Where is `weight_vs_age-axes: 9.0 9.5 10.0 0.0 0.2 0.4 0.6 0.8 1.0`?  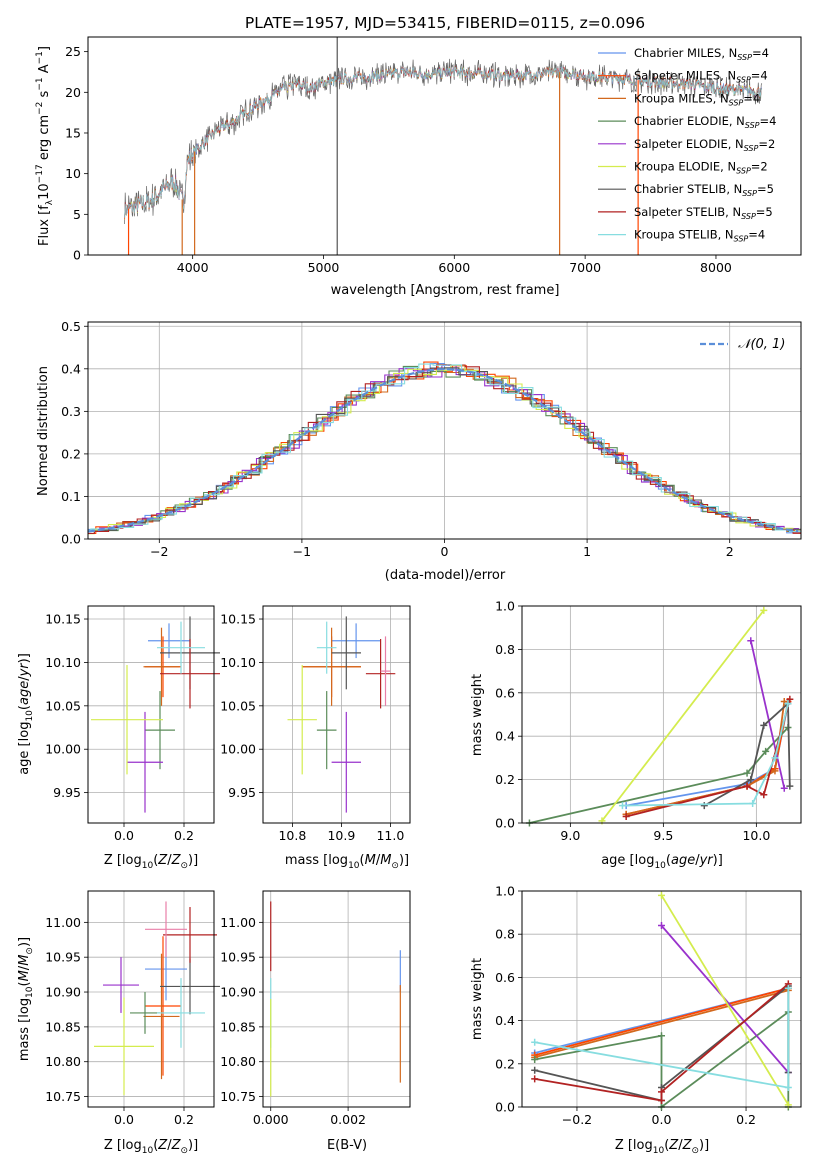
weight_vs_age-axes: 9.0 9.5 10.0 0.0 0.2 0.4 0.6 0.8 1.0 is located at coordinates (648, 721).